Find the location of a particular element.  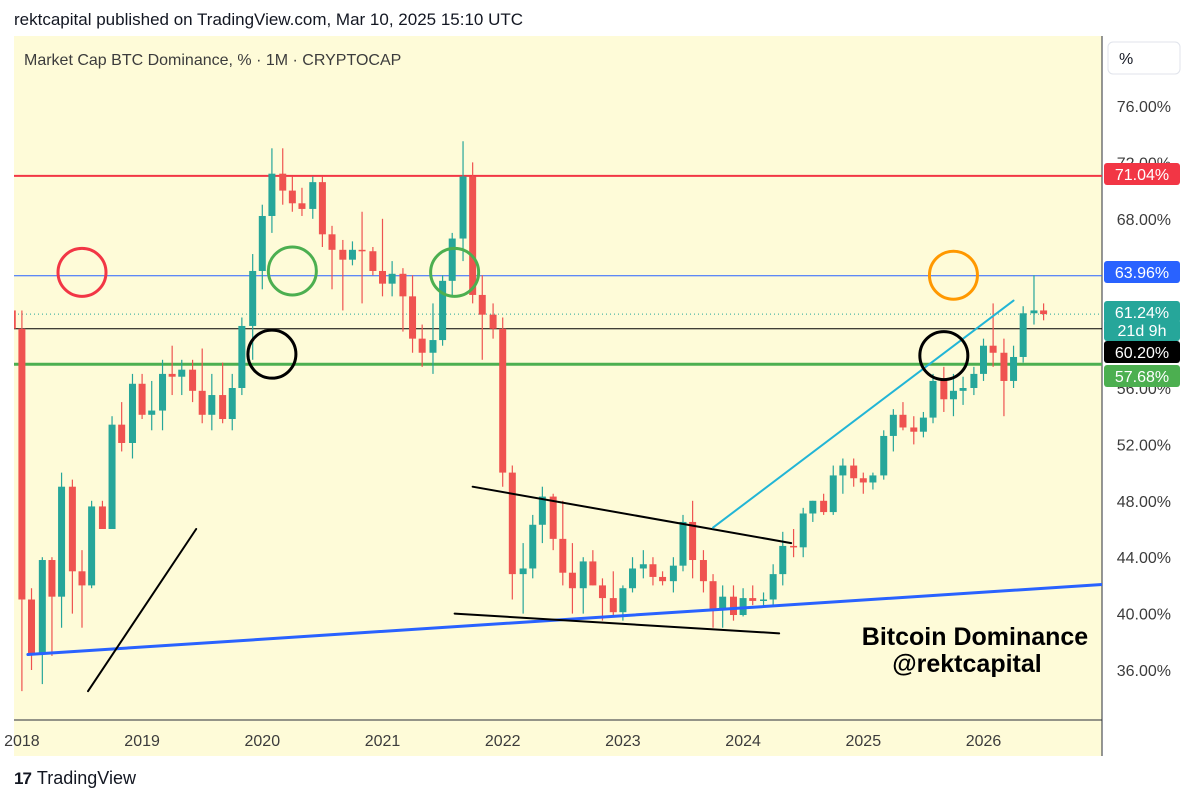

price-axis-bg is located at coordinates (1151, 396).